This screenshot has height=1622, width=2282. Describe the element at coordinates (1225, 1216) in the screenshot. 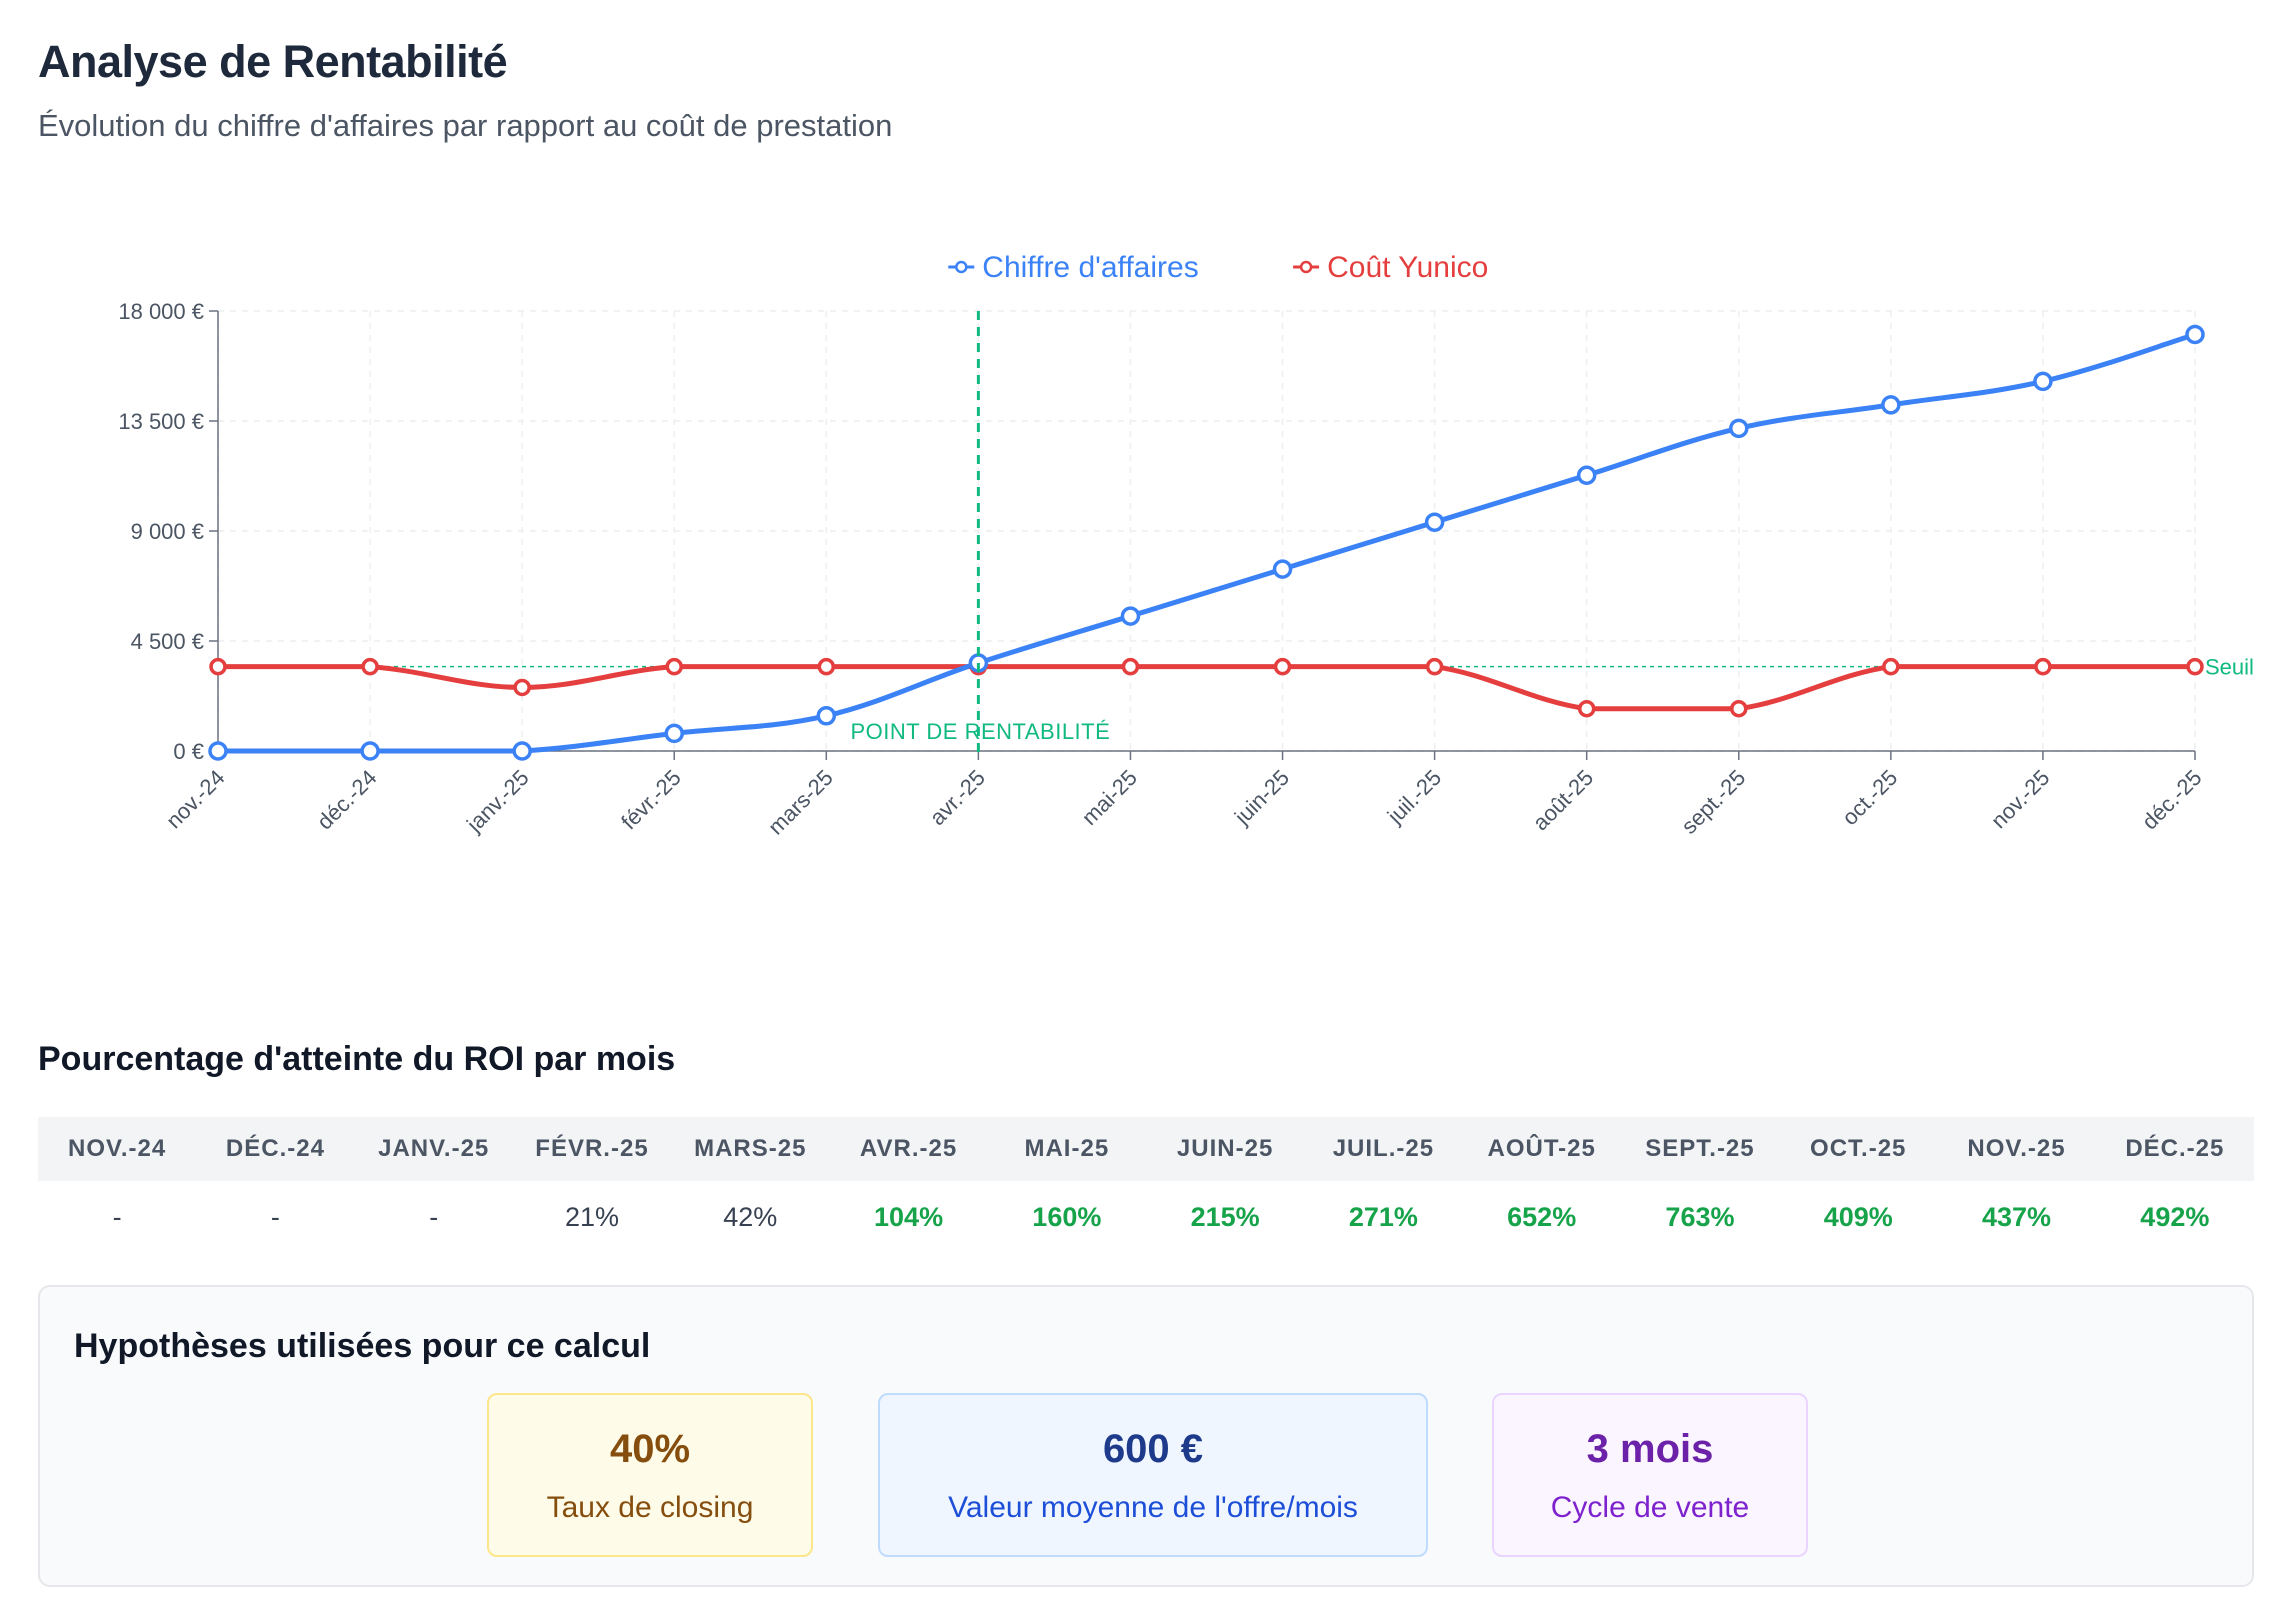

I see `roi-cell: 215%` at that location.